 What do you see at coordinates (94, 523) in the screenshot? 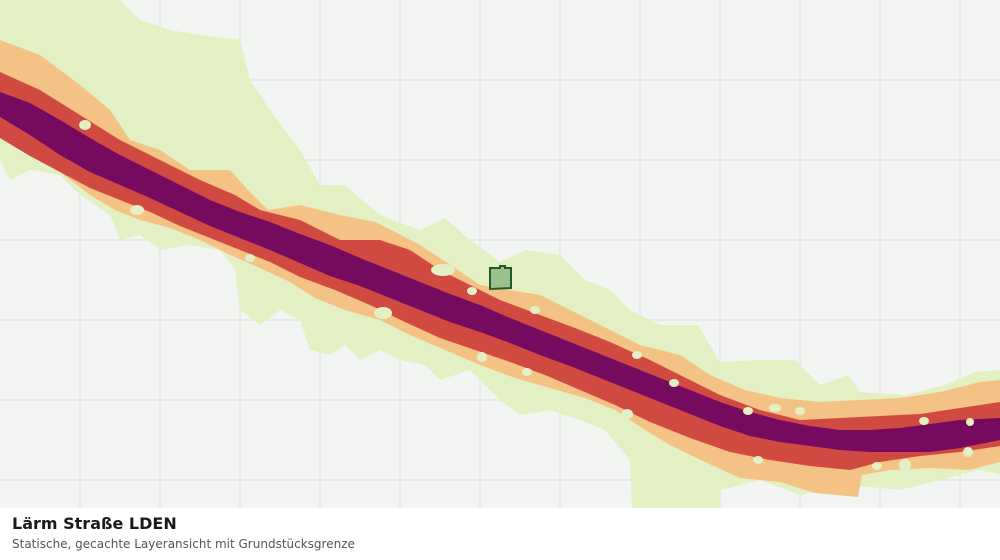
I see `layer-title: Lärm Straße LDEN` at bounding box center [94, 523].